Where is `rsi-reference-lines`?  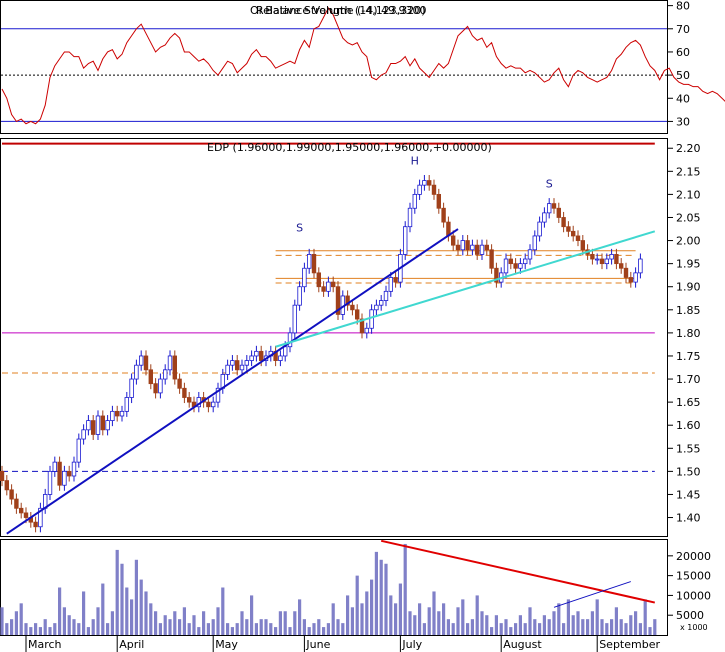
rsi-reference-lines is located at coordinates (334, 75).